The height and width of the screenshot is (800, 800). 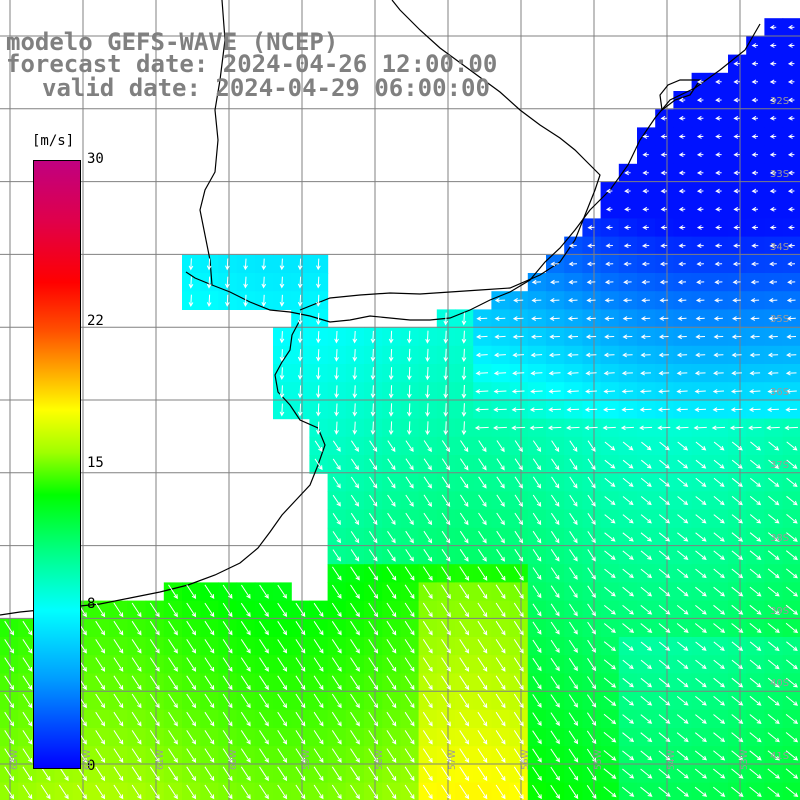 I want to click on lon-label: 55W, so click(x=599, y=759).